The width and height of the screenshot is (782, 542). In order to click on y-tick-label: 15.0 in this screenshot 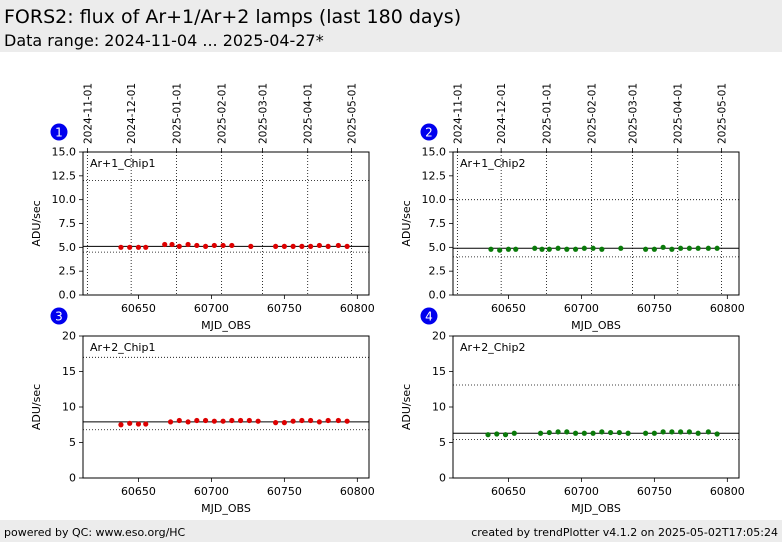, I will do `click(64, 152)`.